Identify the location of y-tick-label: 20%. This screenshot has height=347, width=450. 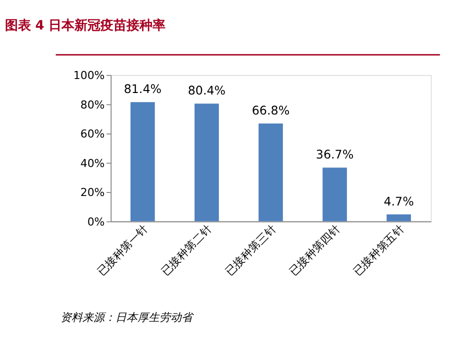
(92, 193).